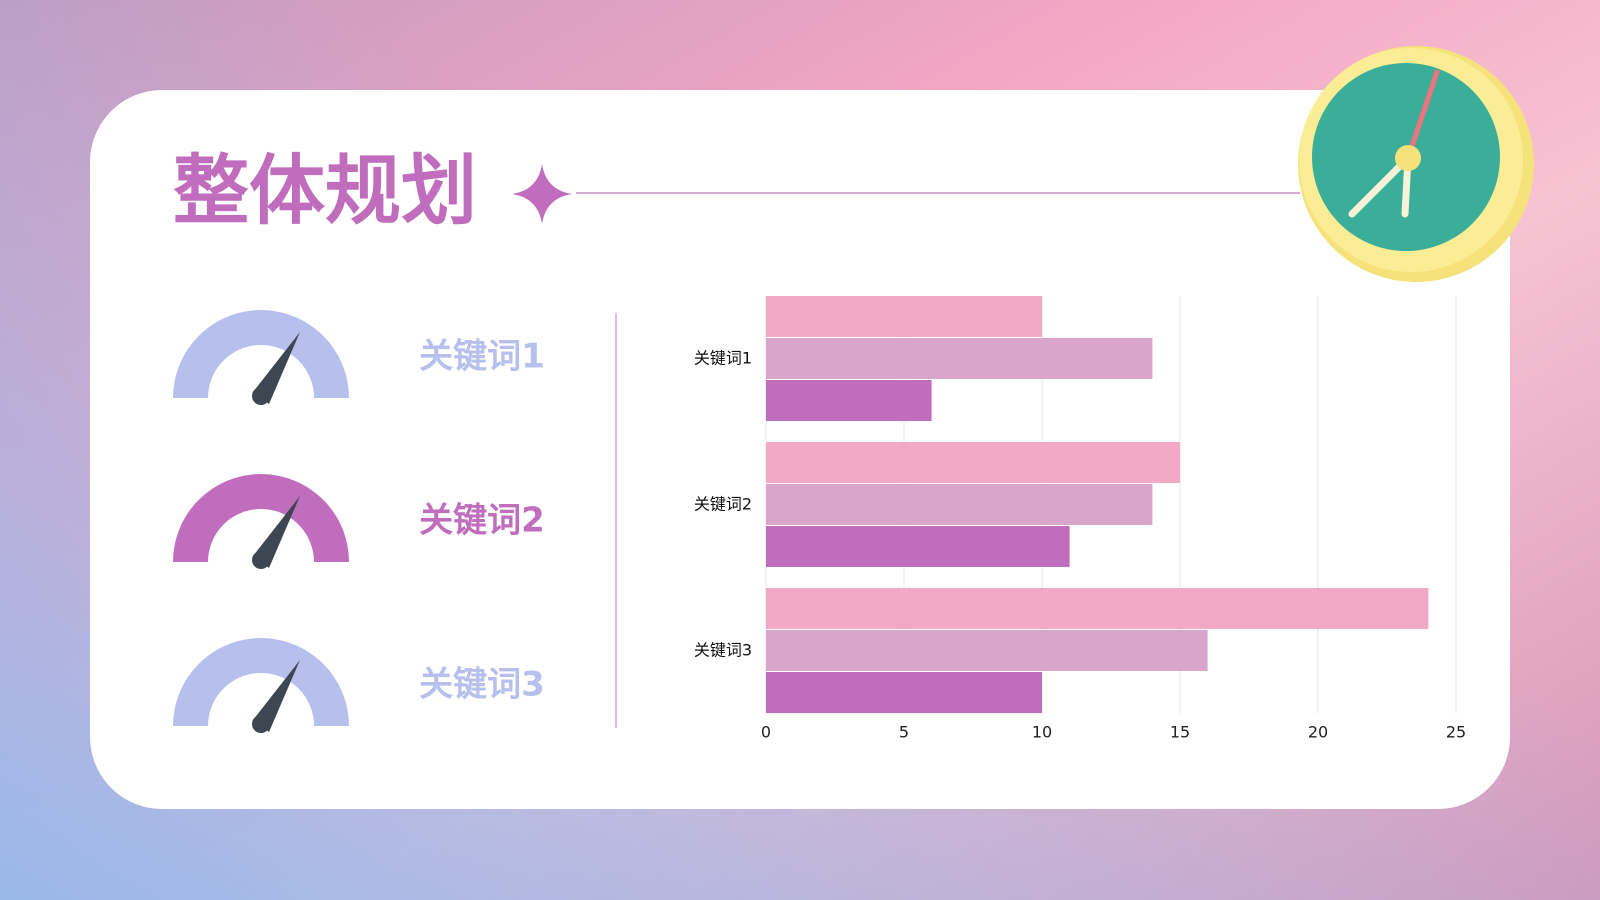 This screenshot has height=900, width=1600. I want to click on keyword-label: 关键词3, so click(482, 685).